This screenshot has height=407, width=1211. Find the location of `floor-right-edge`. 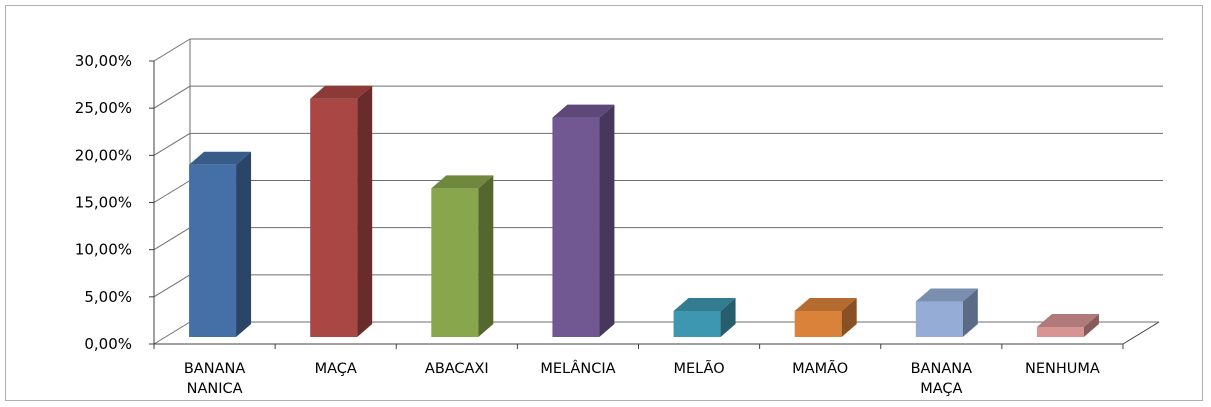

floor-right-edge is located at coordinates (1141, 333).